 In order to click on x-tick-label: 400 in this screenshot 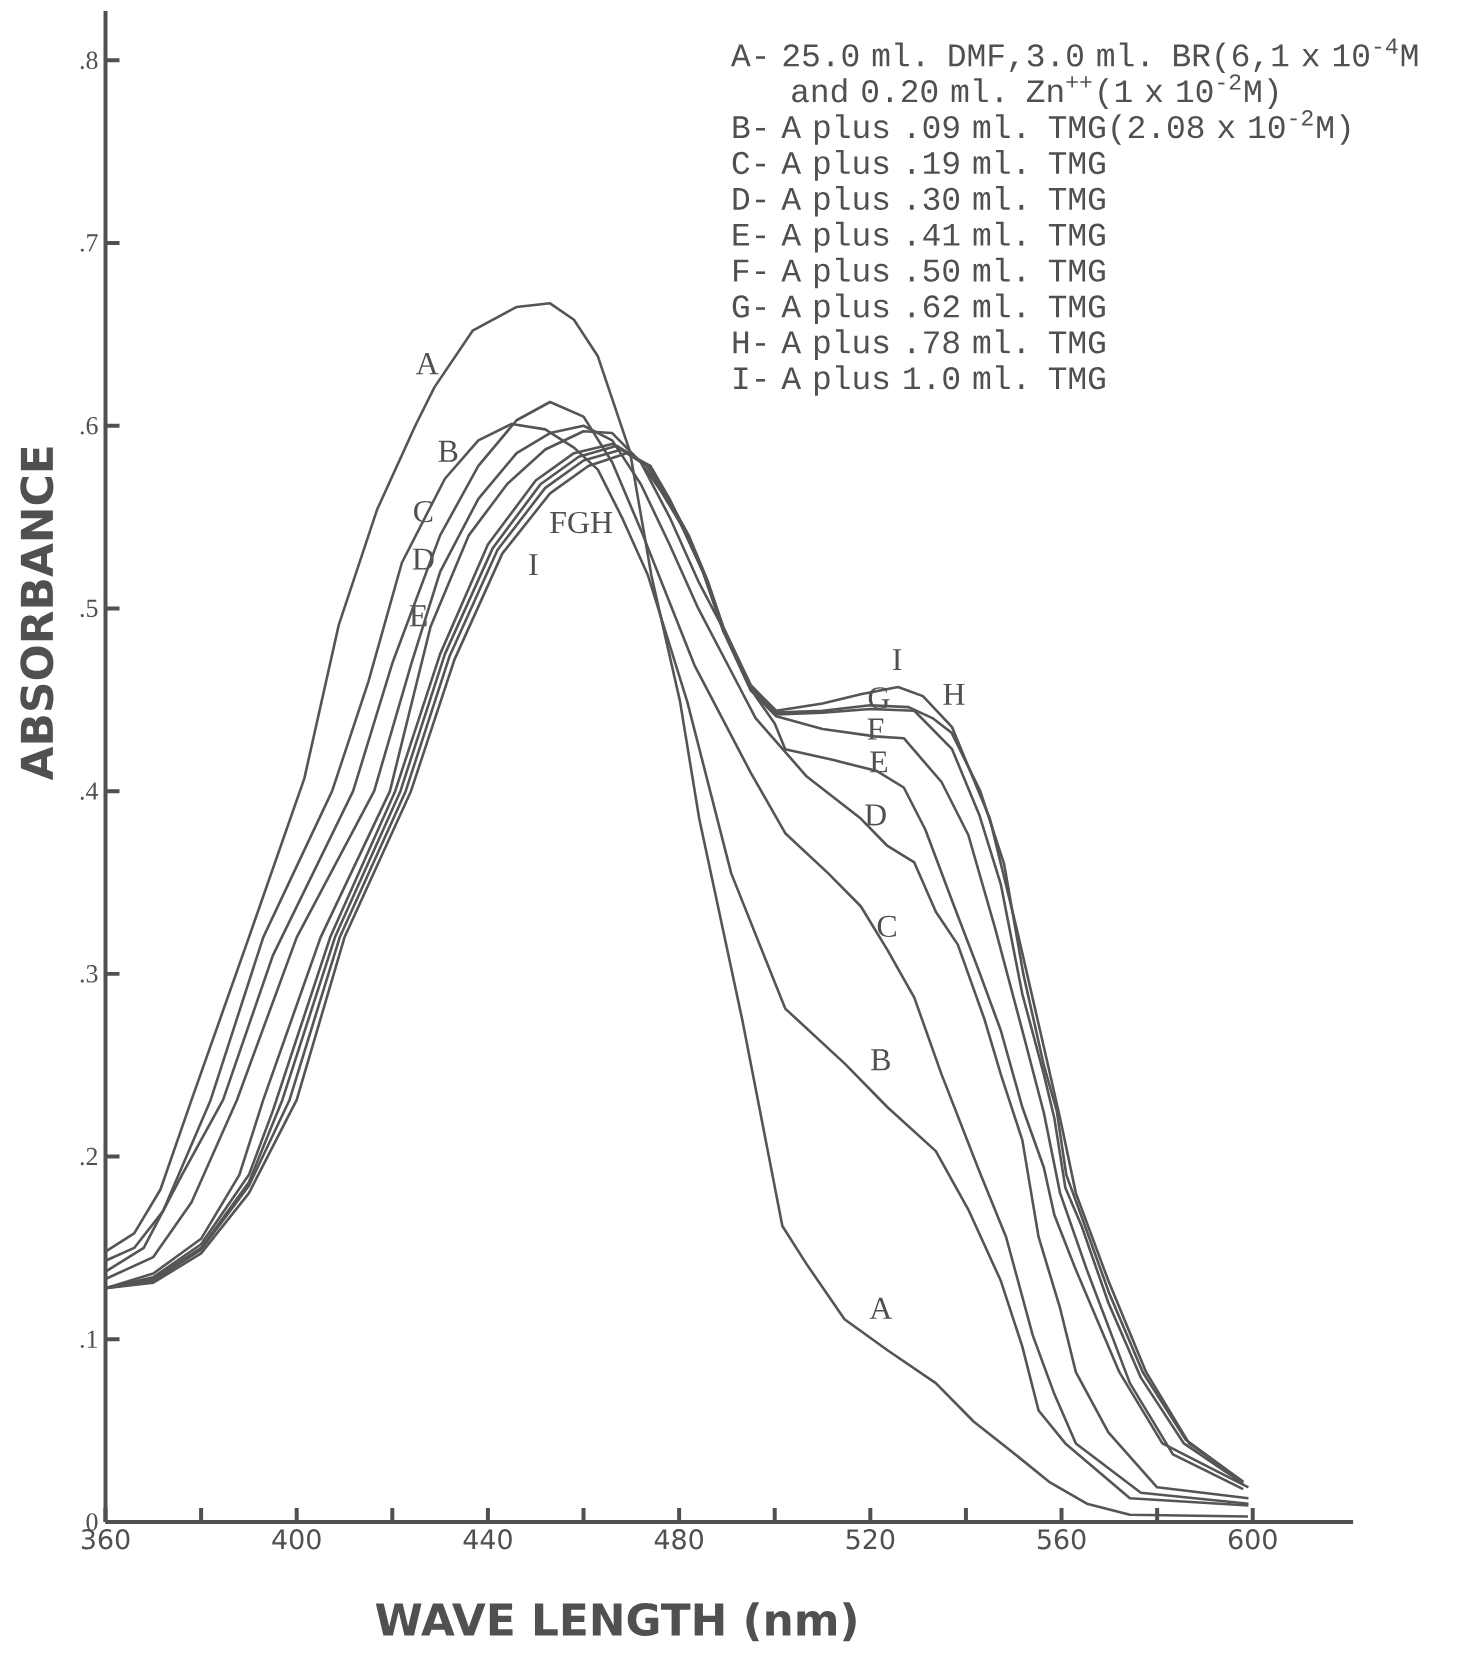, I will do `click(296, 1539)`.